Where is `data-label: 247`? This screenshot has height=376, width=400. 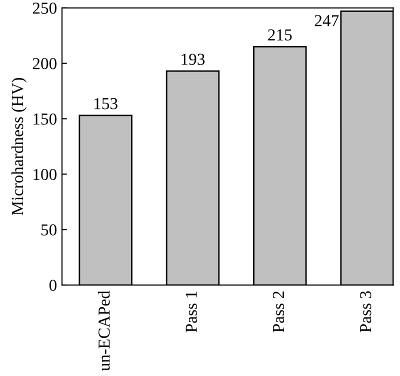
data-label: 247 is located at coordinates (326, 20).